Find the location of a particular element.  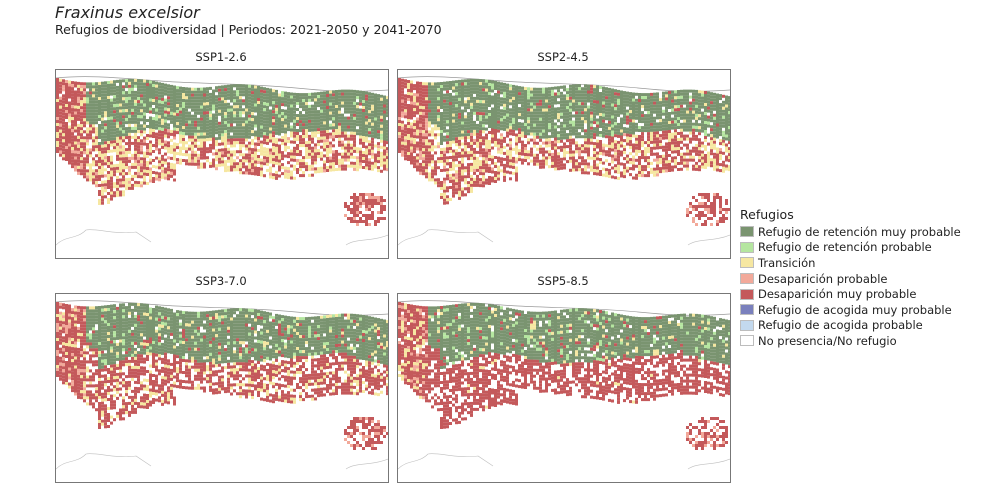

panel-title-ssp245: SSP2-4.5 is located at coordinates (563, 57).